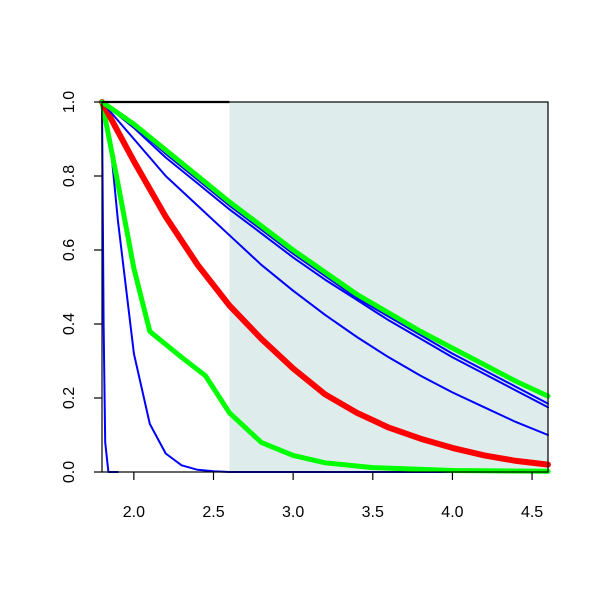 The width and height of the screenshot is (600, 600). What do you see at coordinates (213, 512) in the screenshot?
I see `x-tick-label: 2.5` at bounding box center [213, 512].